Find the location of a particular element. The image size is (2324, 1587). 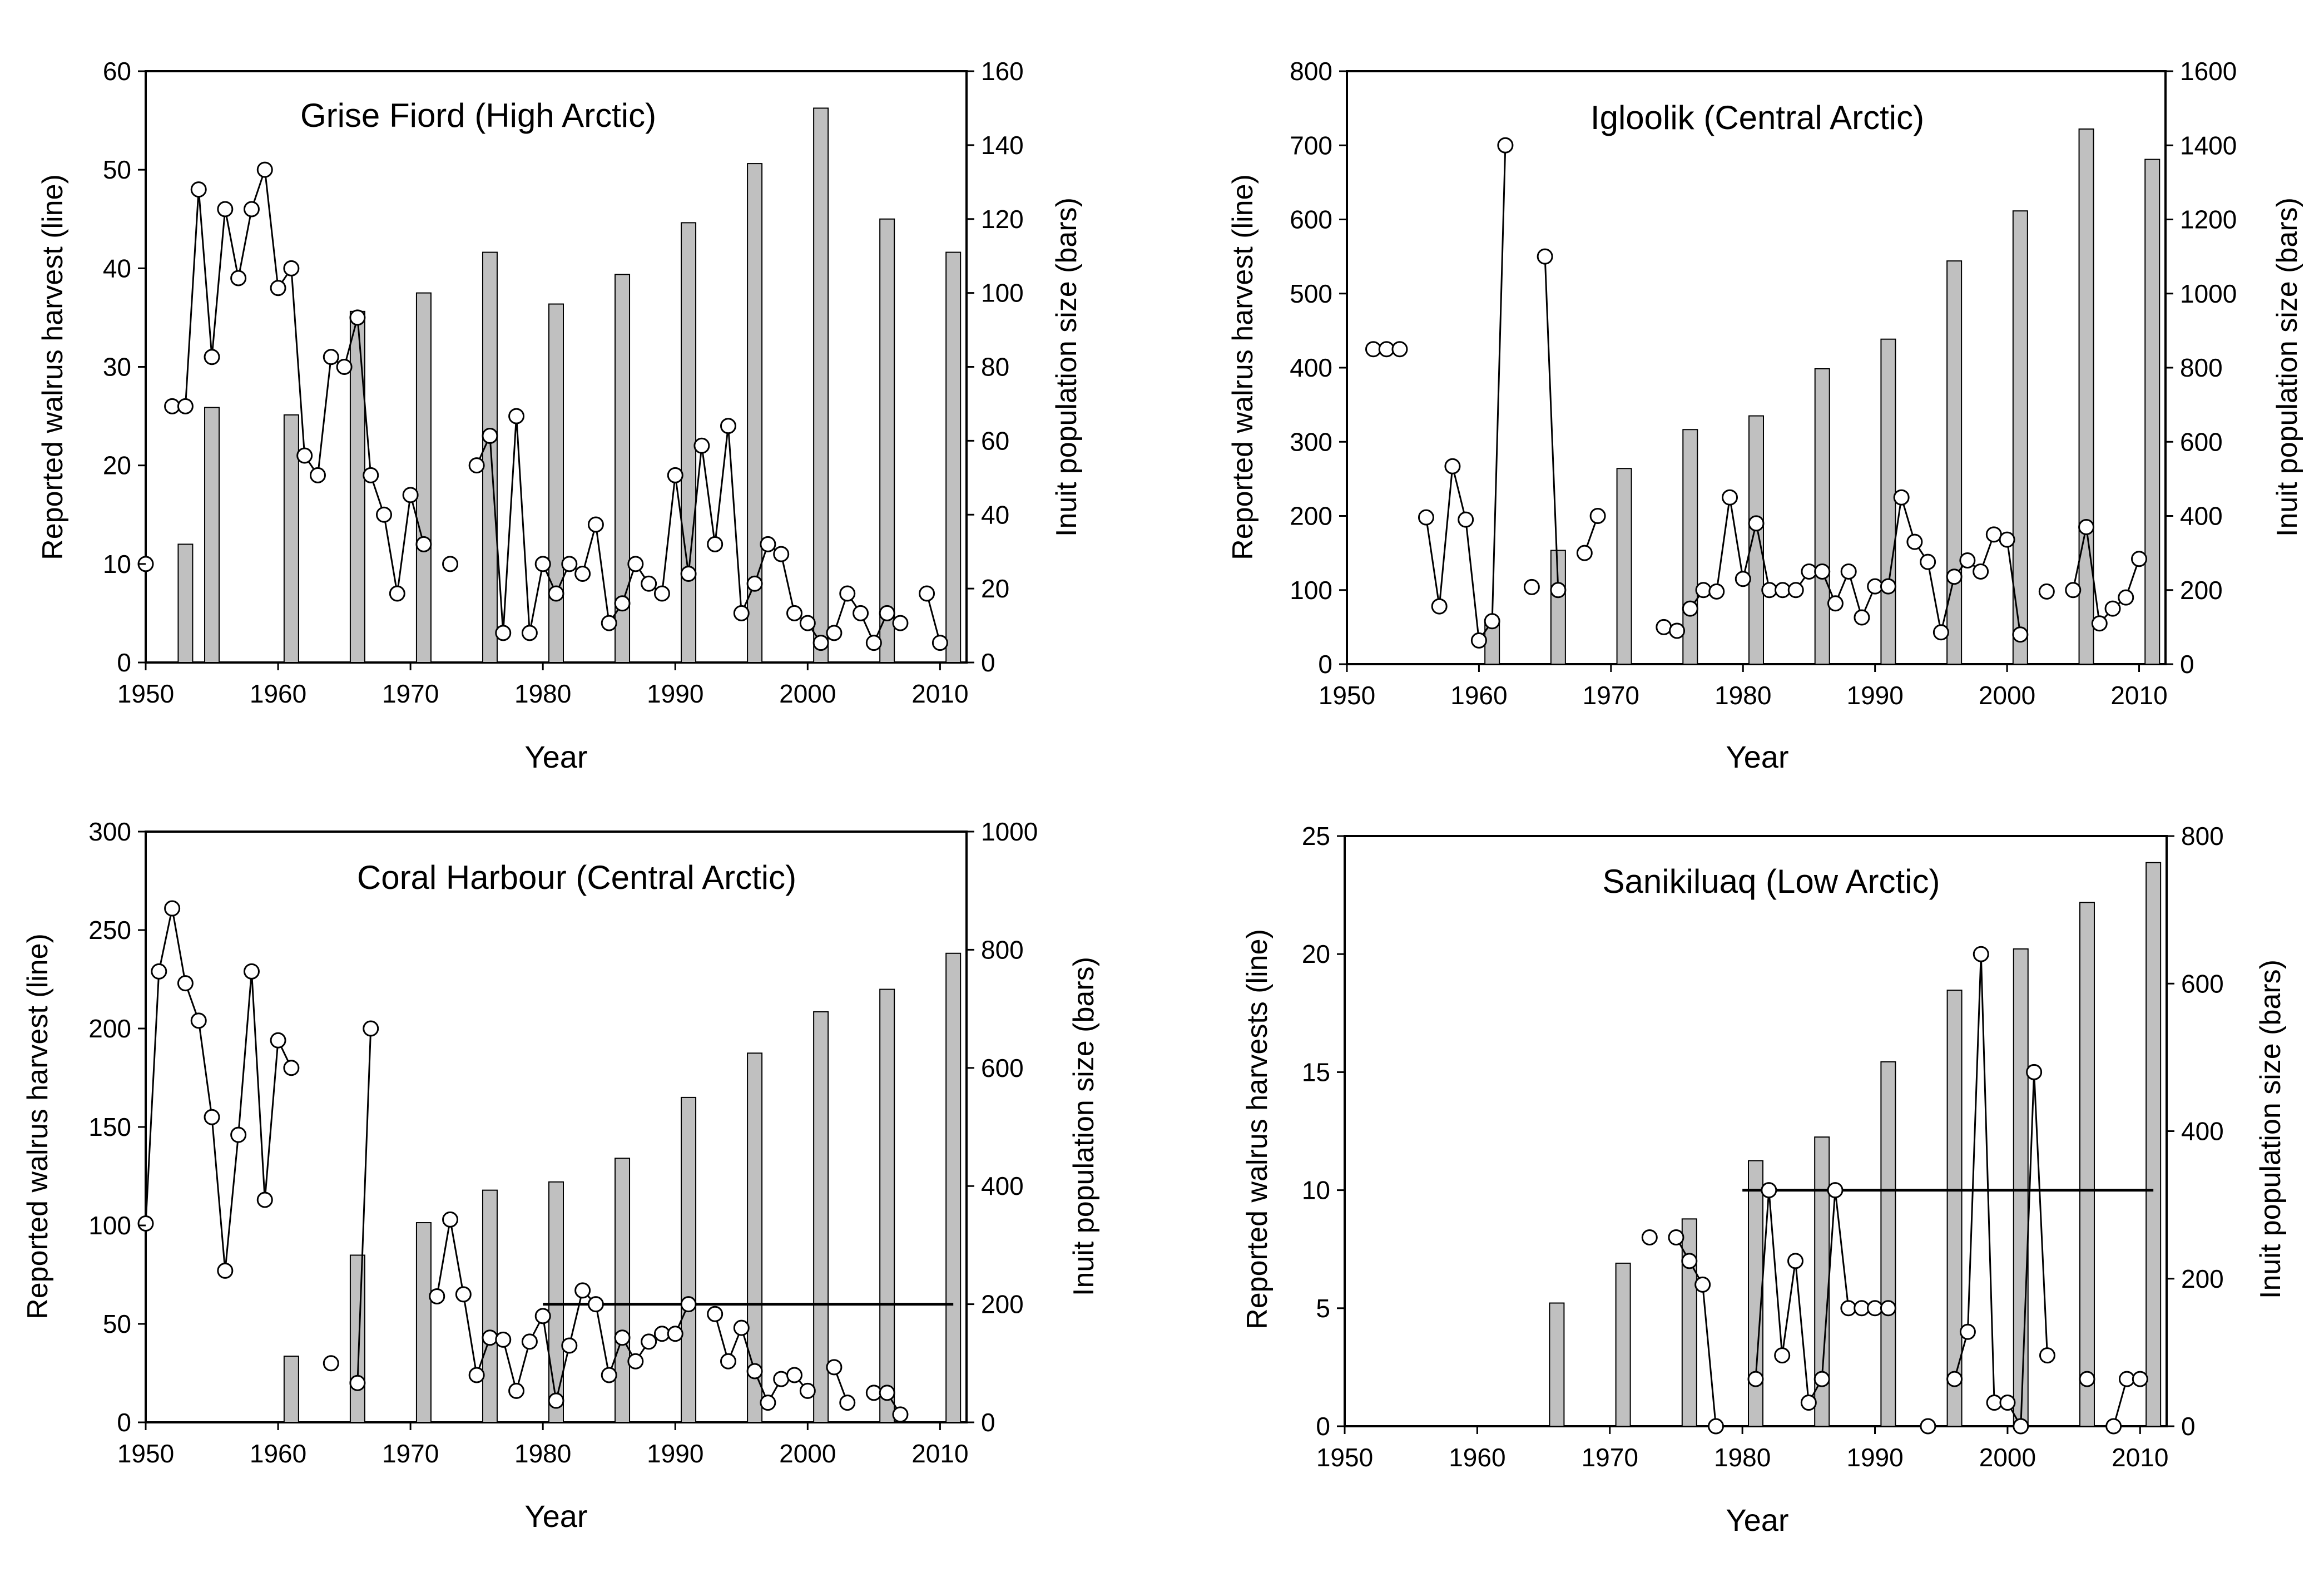

y2-tick-label: 60 is located at coordinates (995, 440).